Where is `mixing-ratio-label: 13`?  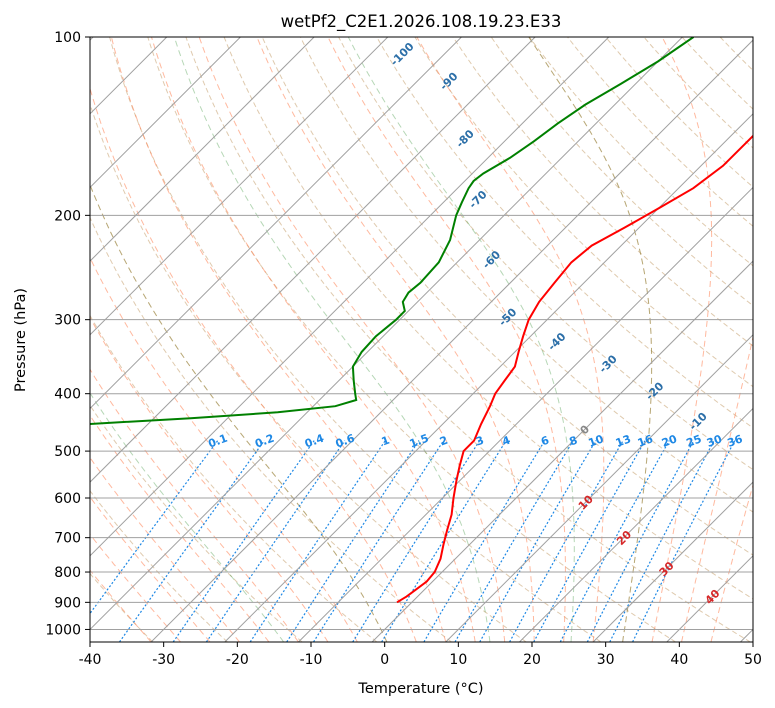 mixing-ratio-label: 13 is located at coordinates (623, 440).